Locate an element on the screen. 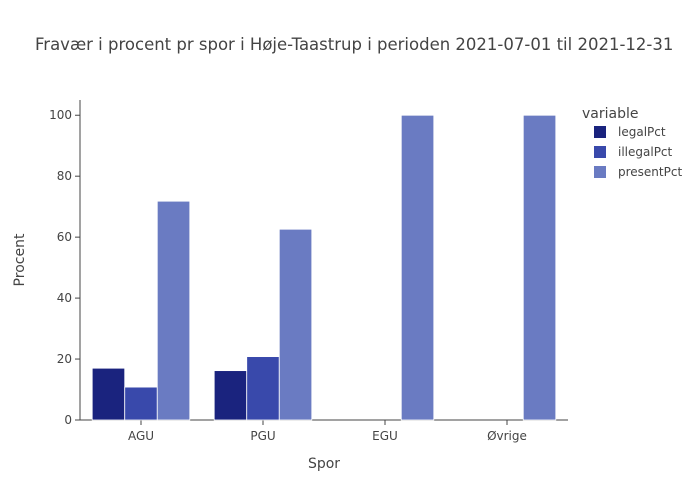  y-tick-label: 100 is located at coordinates (60, 115).